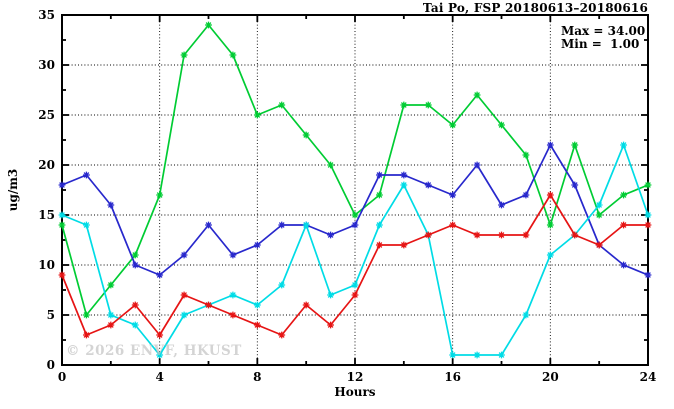 This screenshot has width=674, height=409. I want to click on x-tick-label: 20, so click(550, 377).